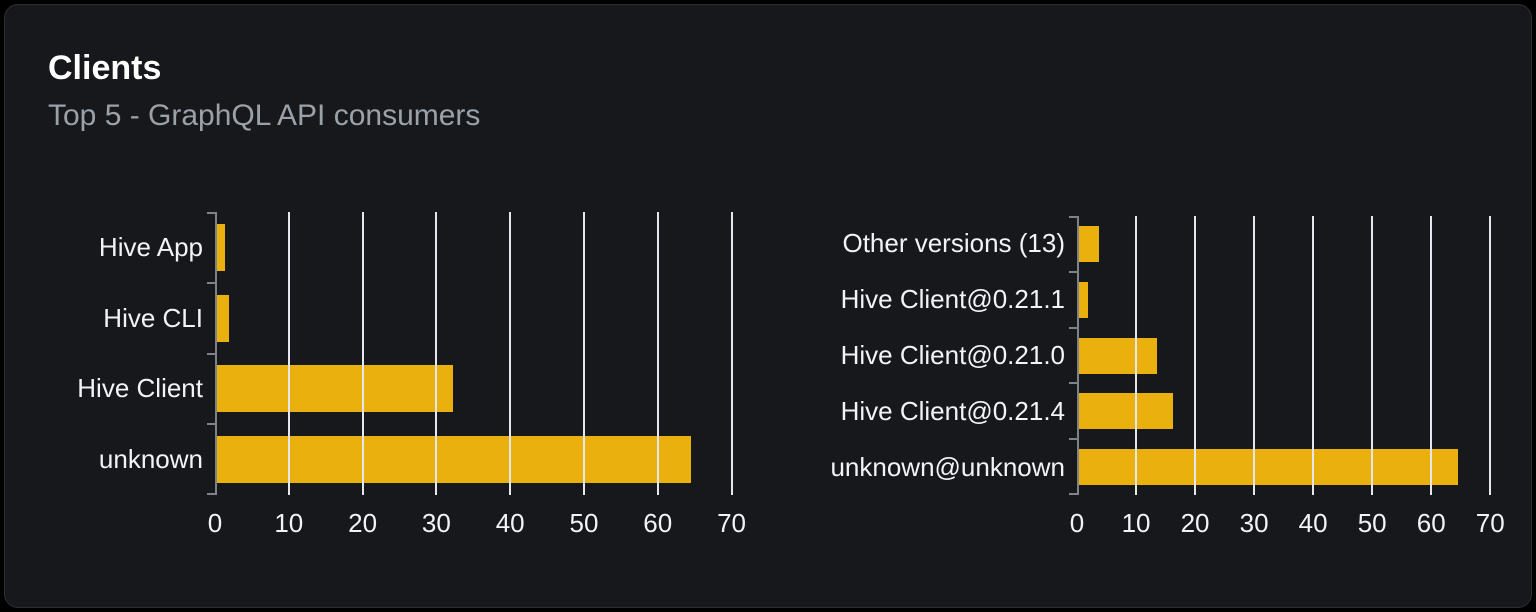 This screenshot has width=1536, height=612. What do you see at coordinates (150, 459) in the screenshot?
I see `category-label: unknown` at bounding box center [150, 459].